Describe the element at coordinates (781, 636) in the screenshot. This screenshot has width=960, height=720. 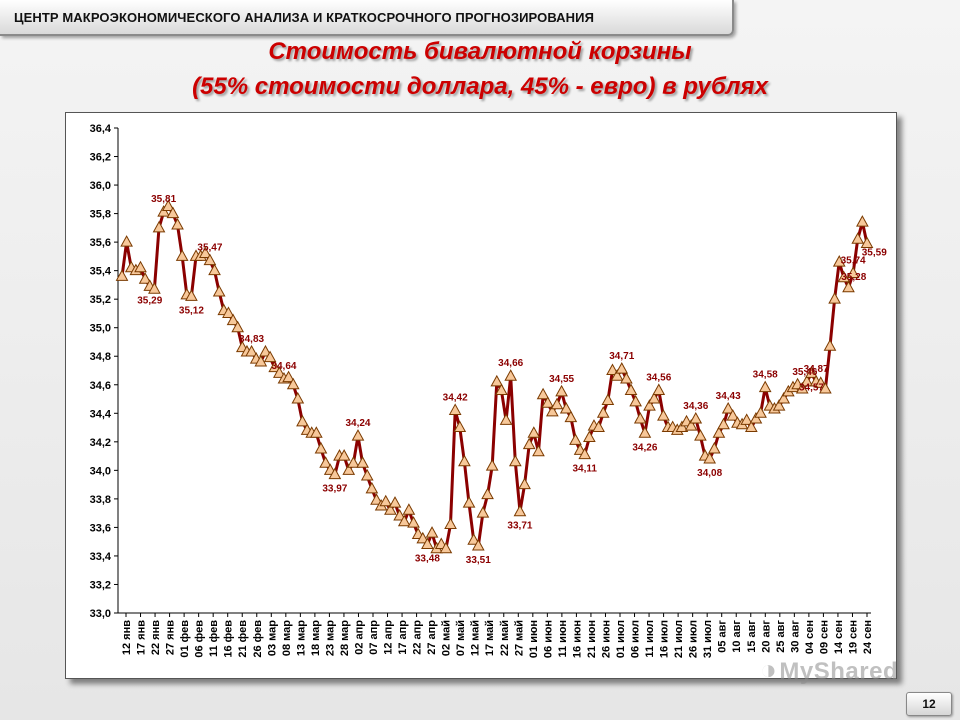
I see `x-tick-label: 25 авг` at that location.